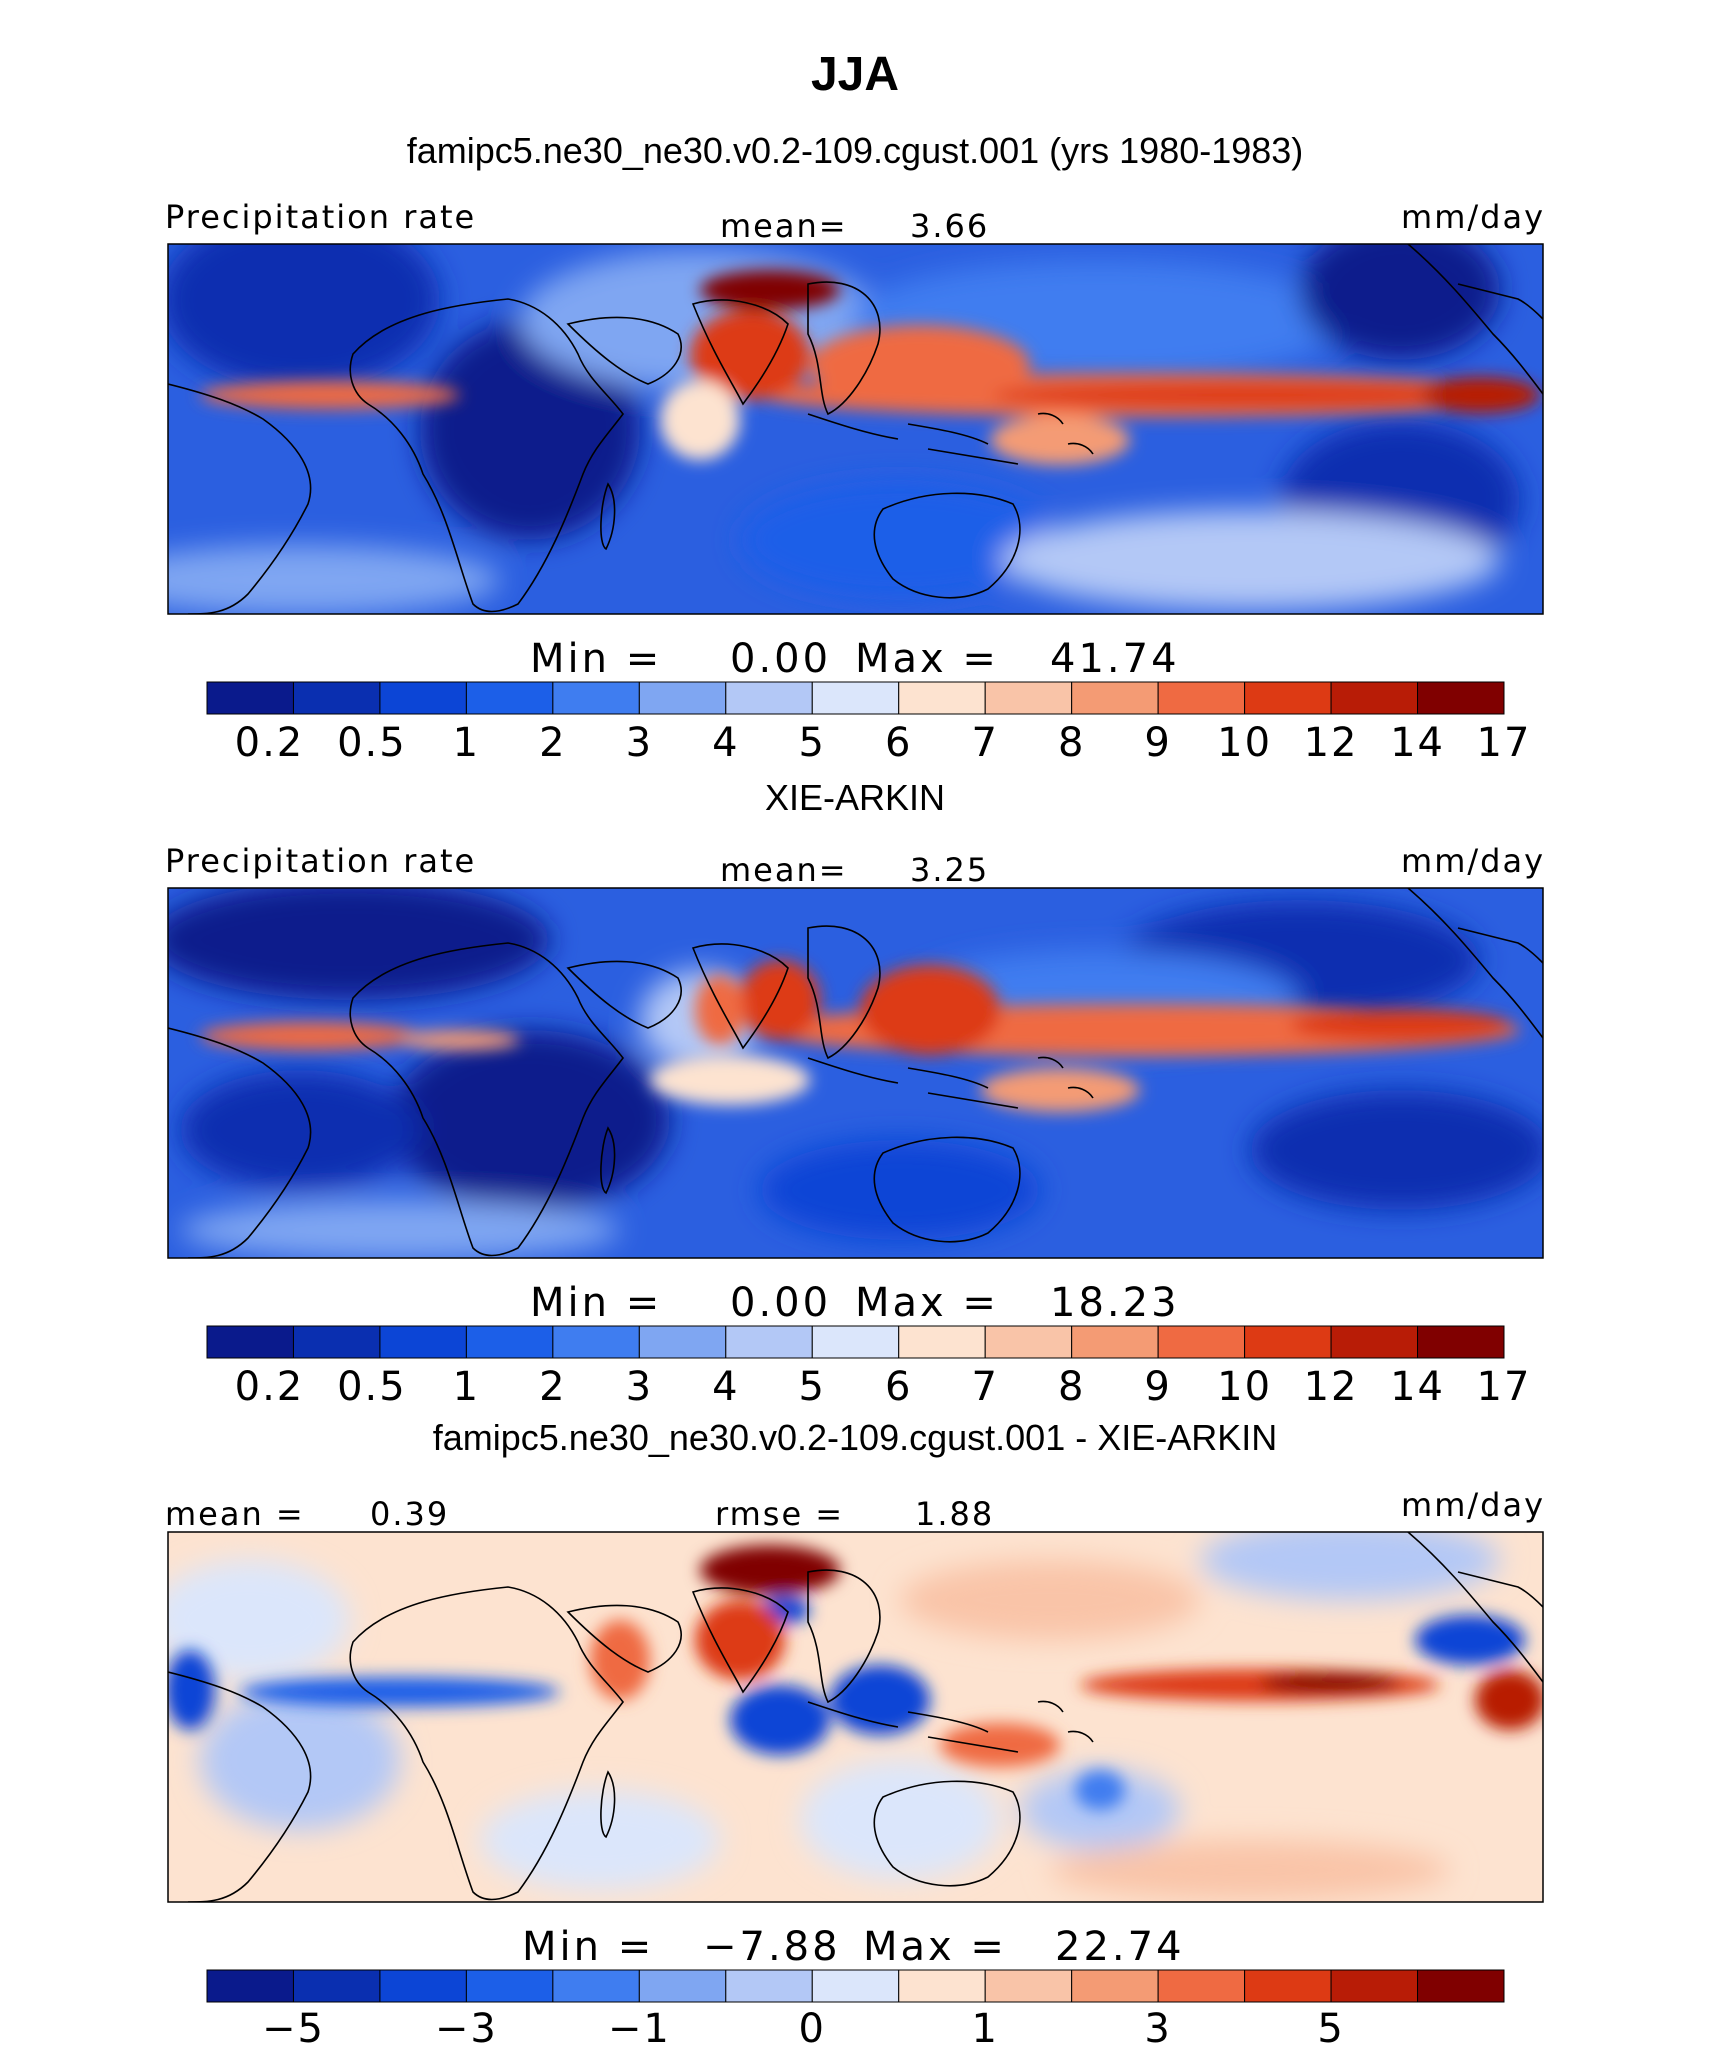 This screenshot has width=1710, height=2048. What do you see at coordinates (780, 1303) in the screenshot?
I see `min-value: 0.00` at bounding box center [780, 1303].